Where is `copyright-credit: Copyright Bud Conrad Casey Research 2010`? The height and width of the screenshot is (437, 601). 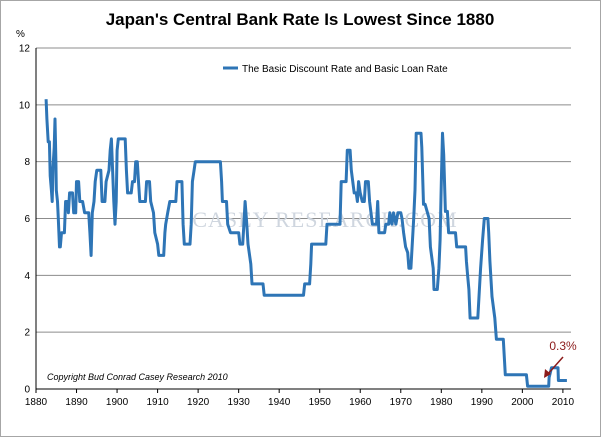 copyright-credit: Copyright Bud Conrad Casey Research 2010 is located at coordinates (137, 377).